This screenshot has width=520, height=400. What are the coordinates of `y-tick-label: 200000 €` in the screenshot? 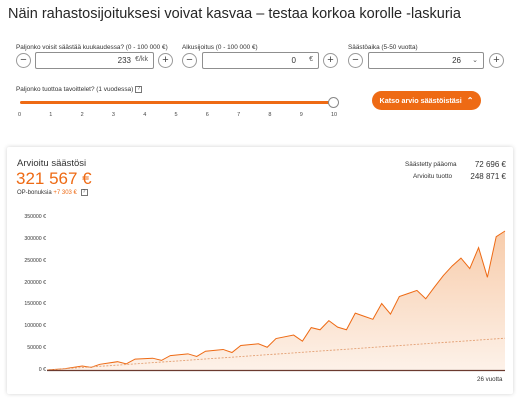 It's located at (35, 282).